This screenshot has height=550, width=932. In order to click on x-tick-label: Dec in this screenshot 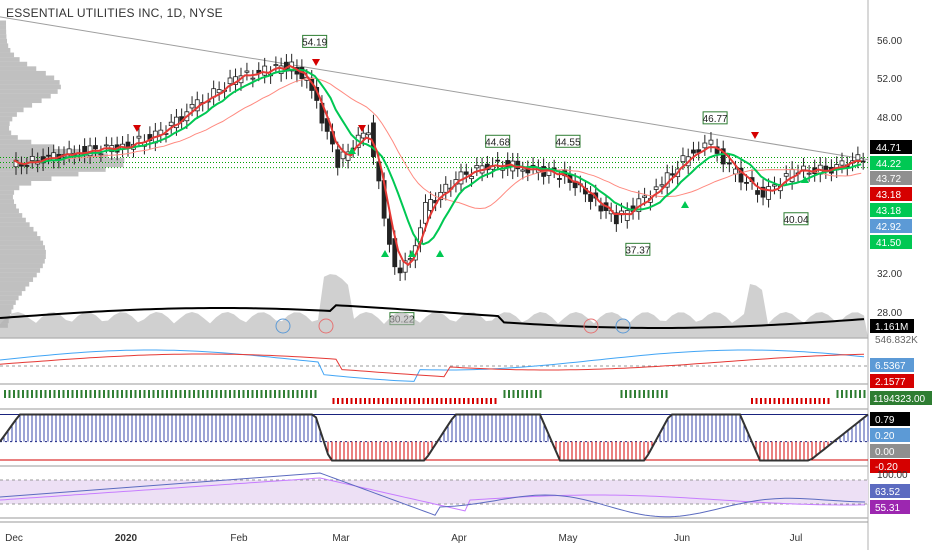, I will do `click(14, 538)`.